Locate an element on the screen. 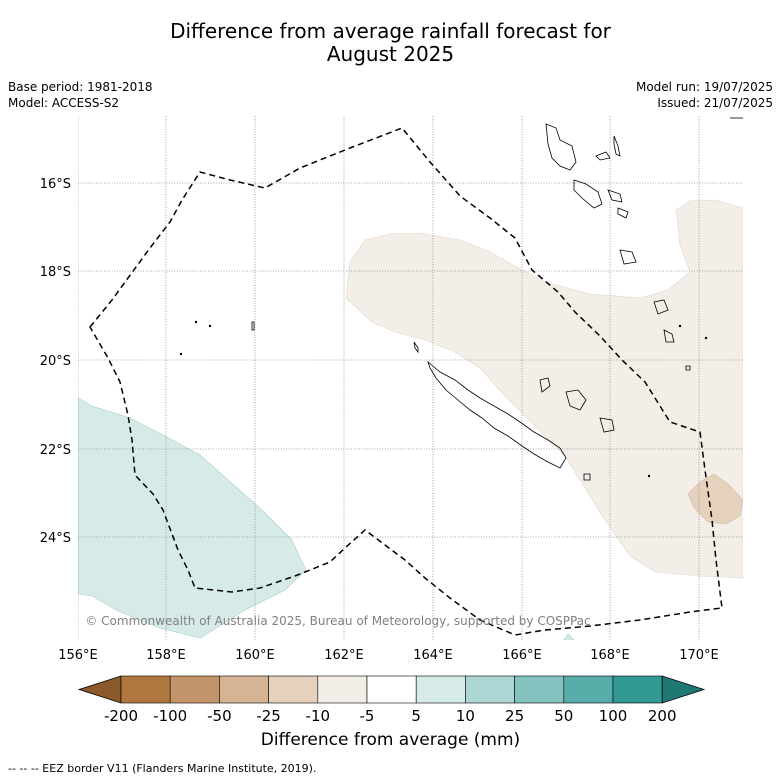 The image size is (781, 781). lon-label: 156°E is located at coordinates (78, 655).